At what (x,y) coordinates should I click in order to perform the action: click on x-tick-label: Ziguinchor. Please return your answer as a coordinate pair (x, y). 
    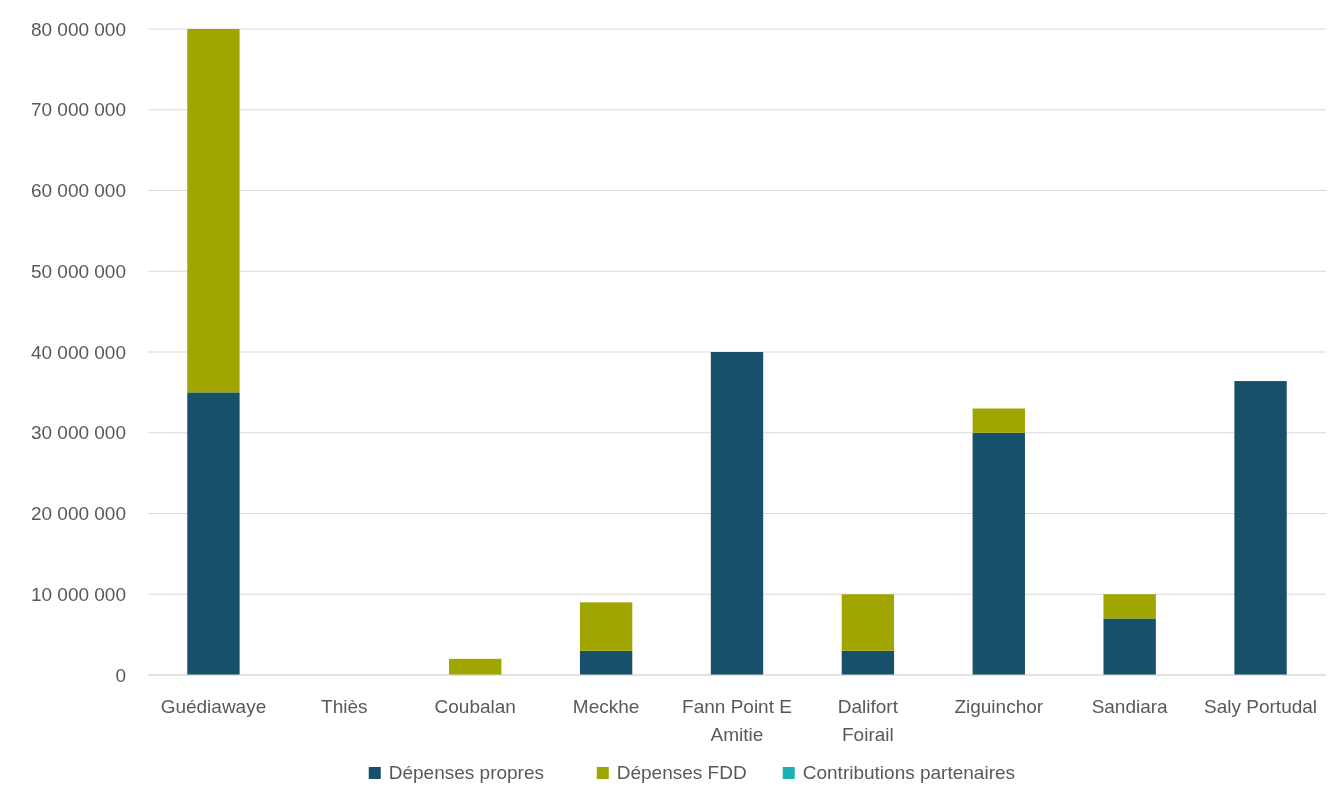
    Looking at the image, I should click on (999, 706).